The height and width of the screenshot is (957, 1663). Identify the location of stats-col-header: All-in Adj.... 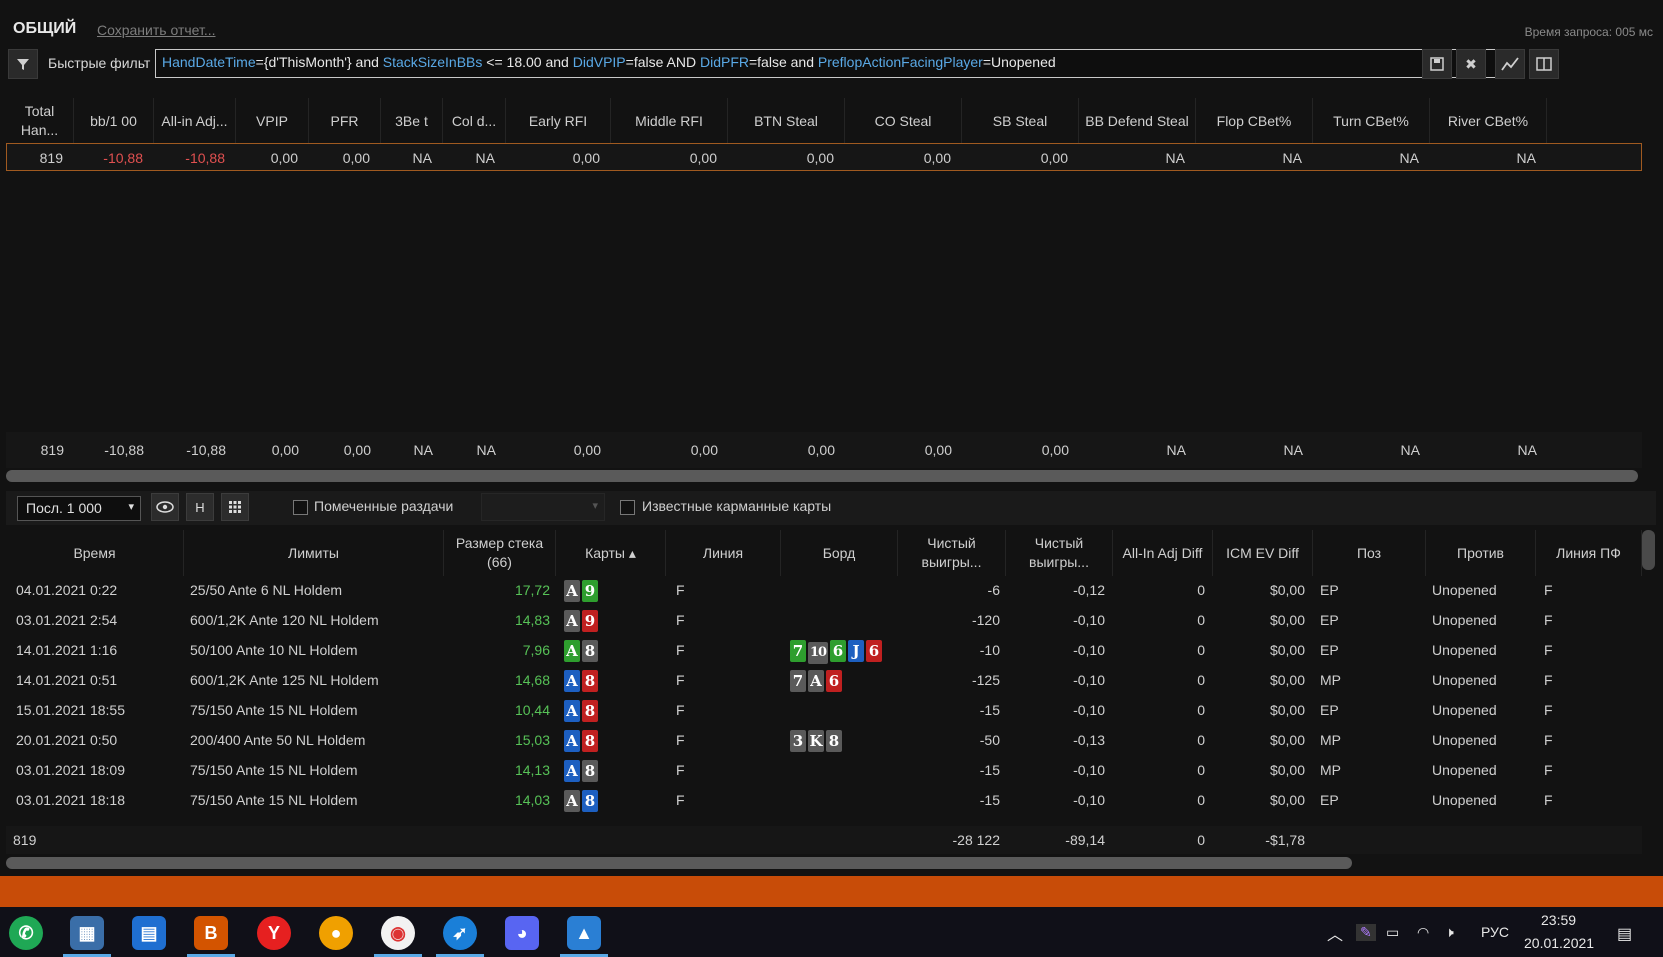
(195, 121).